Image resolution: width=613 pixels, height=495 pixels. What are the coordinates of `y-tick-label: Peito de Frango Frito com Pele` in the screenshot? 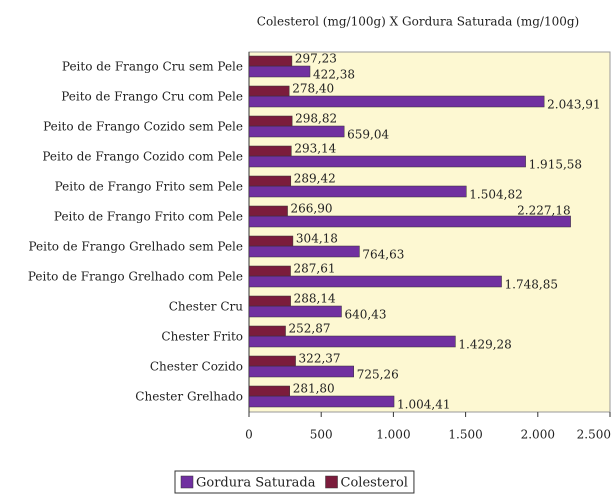 It's located at (148, 217).